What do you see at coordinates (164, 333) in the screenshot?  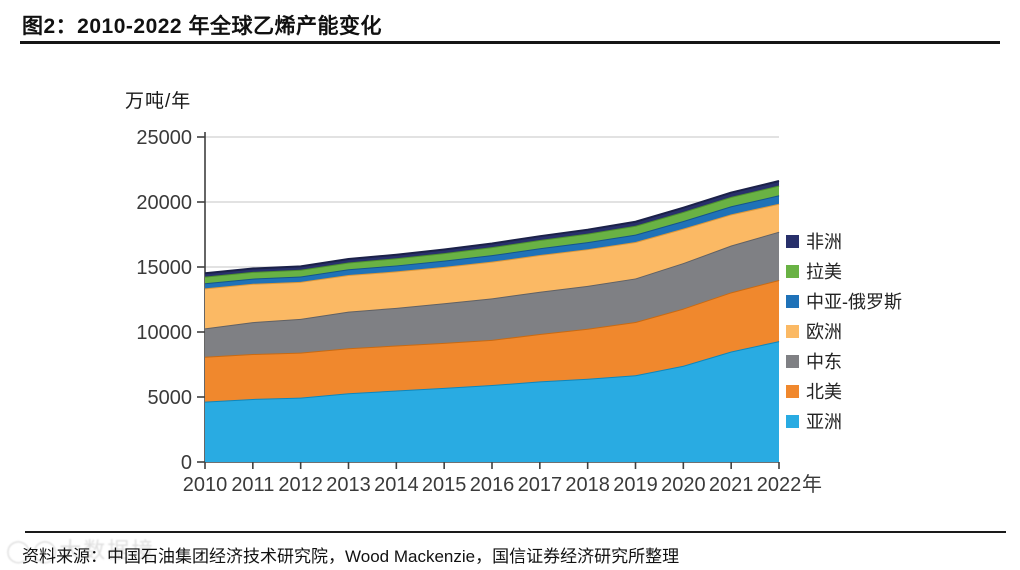 I see `y-tick-label: 10000` at bounding box center [164, 333].